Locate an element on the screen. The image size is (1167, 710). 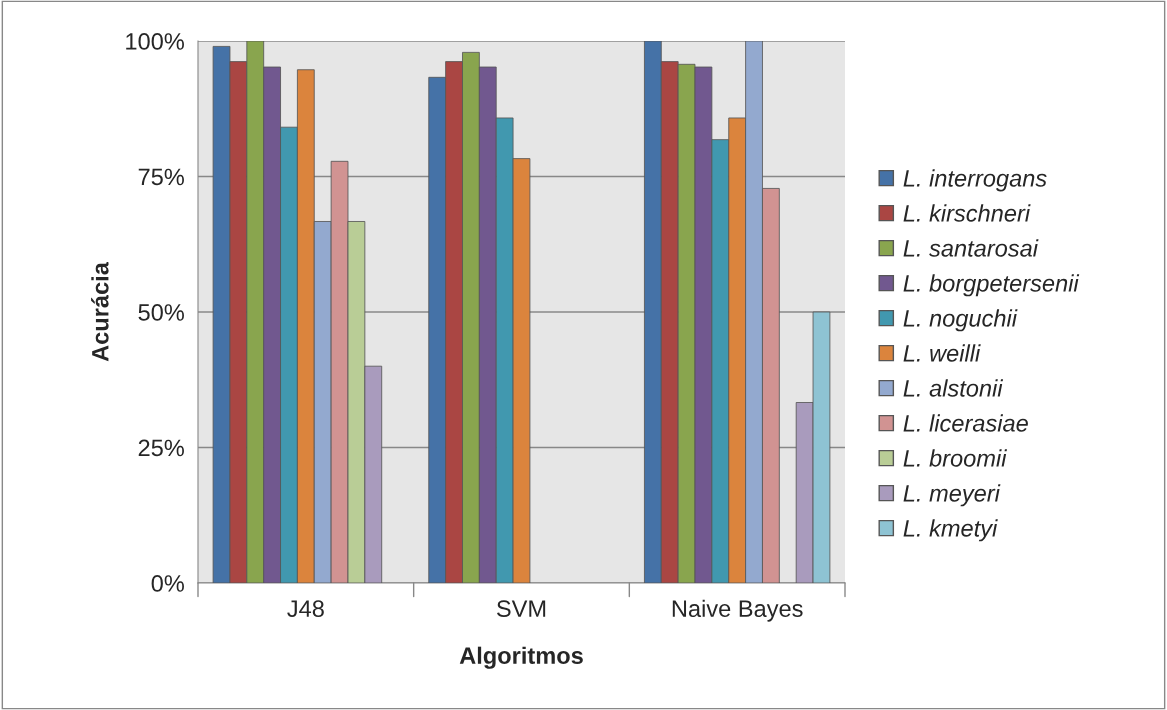
legend-label: L. kirschneri is located at coordinates (967, 213).